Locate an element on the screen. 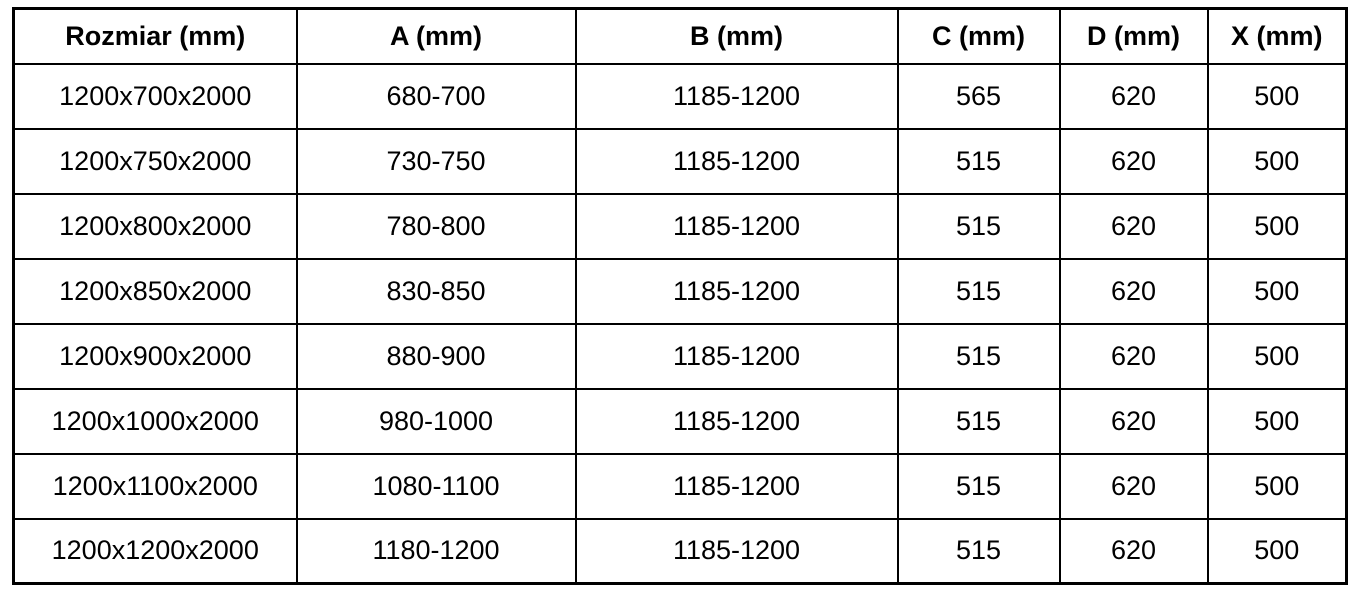 The image size is (1355, 591). column-header-c: C (mm) is located at coordinates (978, 36).